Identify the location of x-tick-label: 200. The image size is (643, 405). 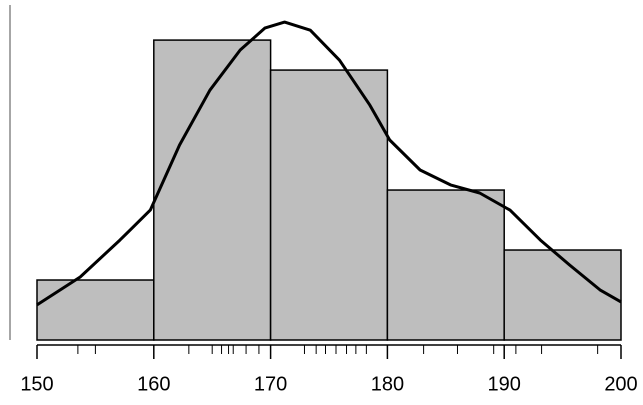
(620, 384).